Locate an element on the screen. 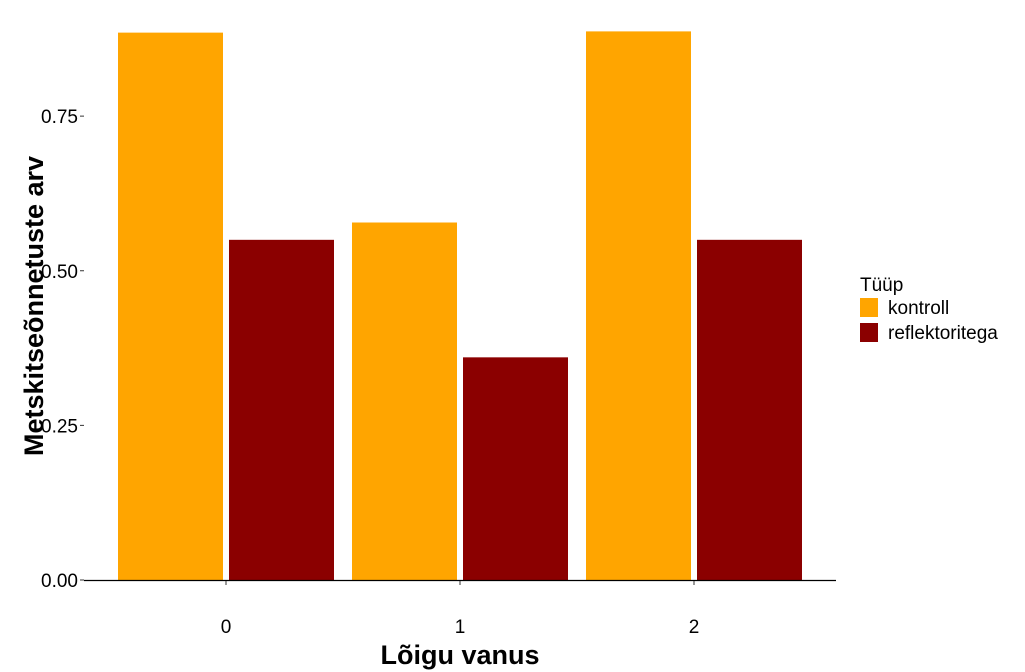 This screenshot has width=1025, height=672. x-tick-label: 1 is located at coordinates (460, 627).